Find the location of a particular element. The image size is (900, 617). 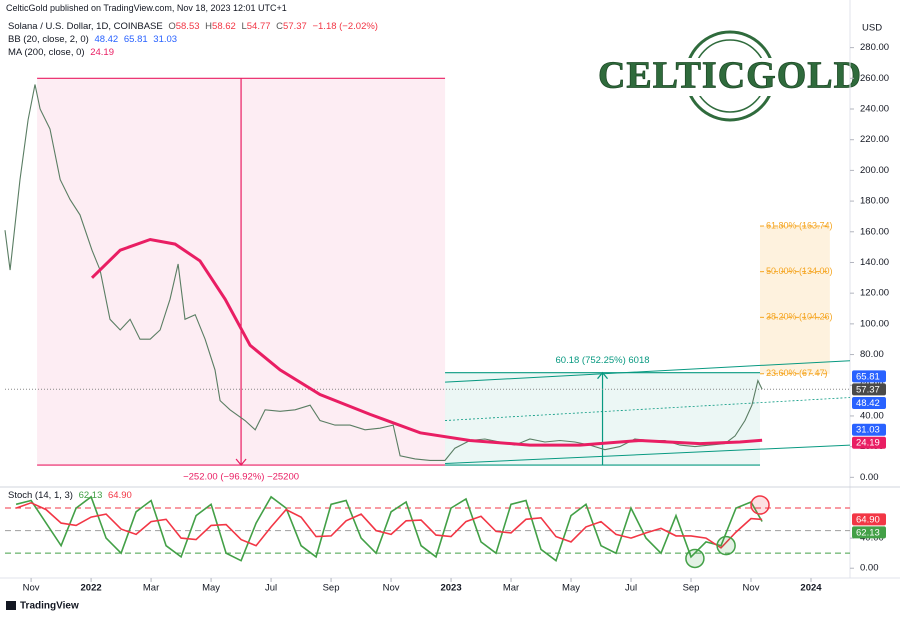

price-tag-label: 24.19 is located at coordinates (868, 443).